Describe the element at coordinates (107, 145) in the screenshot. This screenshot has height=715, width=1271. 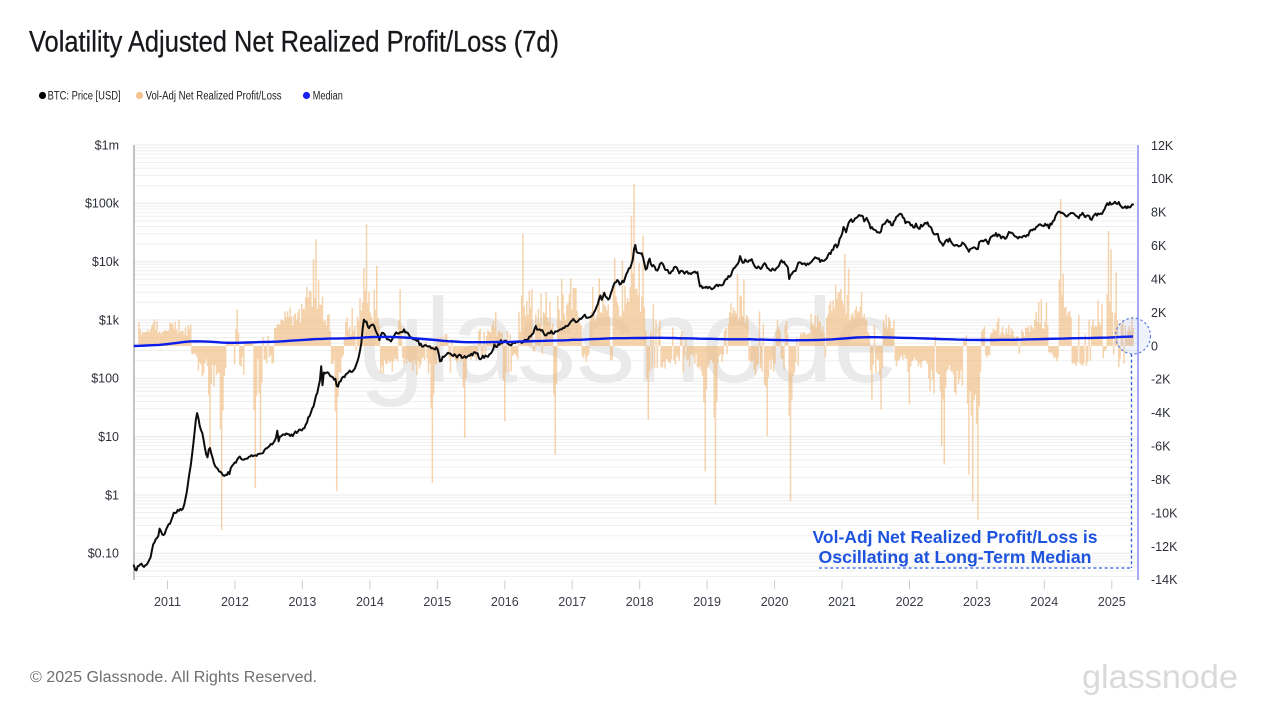
I see `svg-text: $1m` at that location.